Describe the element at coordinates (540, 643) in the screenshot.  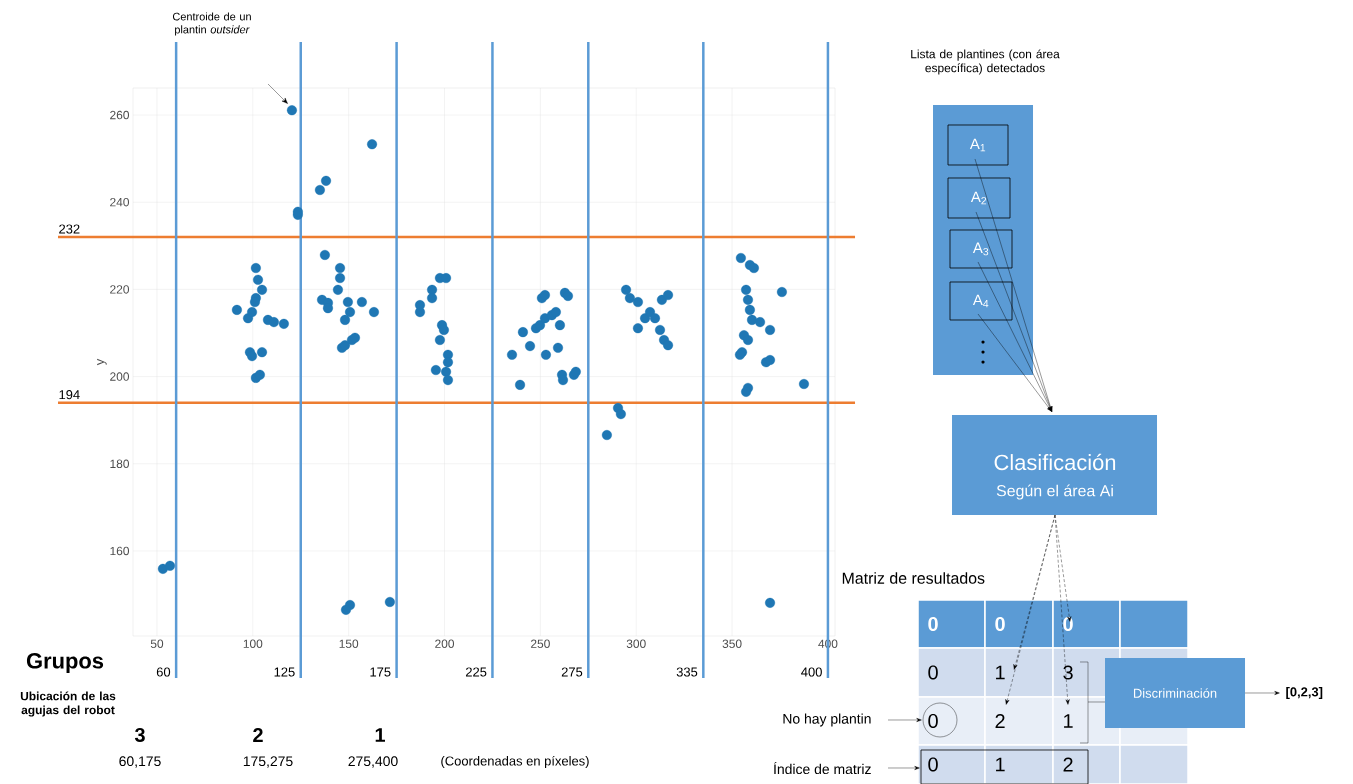
I see `x-tick-label: 250` at that location.